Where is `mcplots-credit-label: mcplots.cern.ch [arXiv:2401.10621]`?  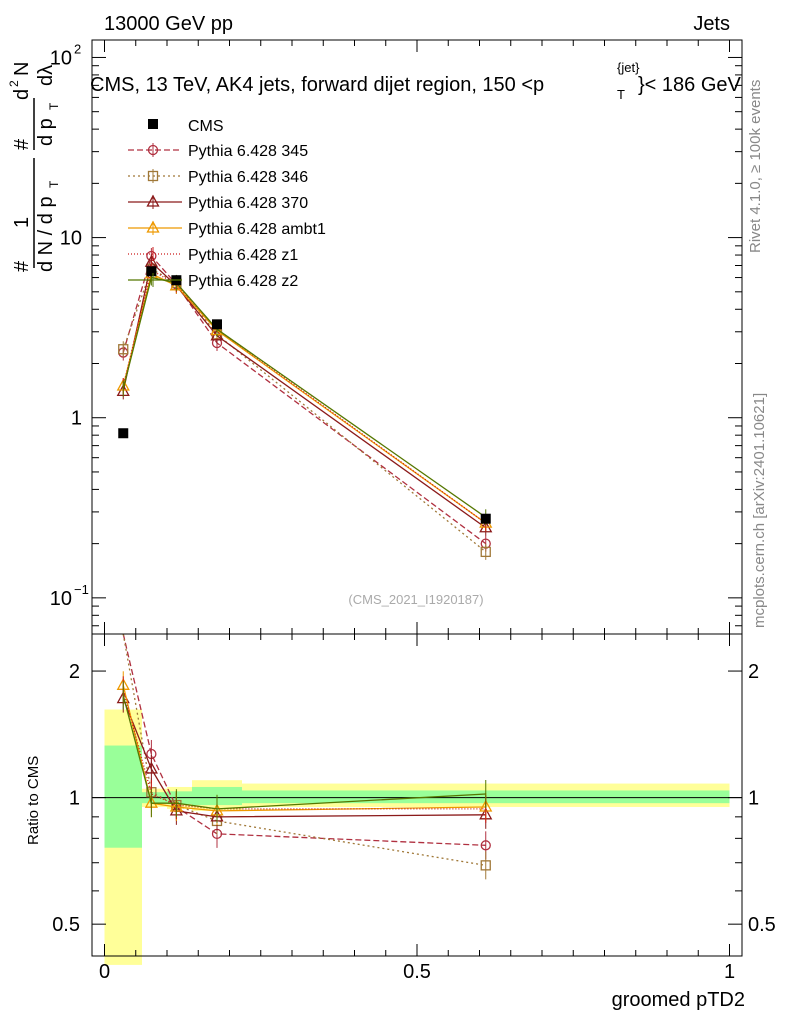
mcplots-credit-label: mcplots.cern.ch [arXiv:2401.10621] is located at coordinates (759, 510).